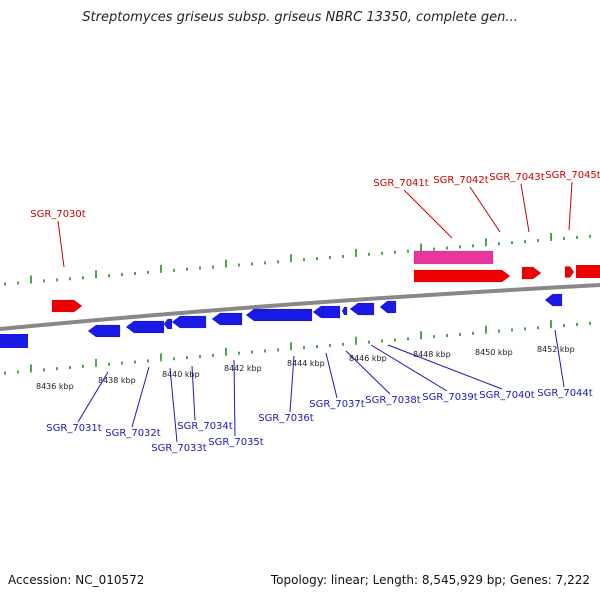 The width and height of the screenshot is (600, 600). I want to click on upper-tick-track, so click(297, 259).